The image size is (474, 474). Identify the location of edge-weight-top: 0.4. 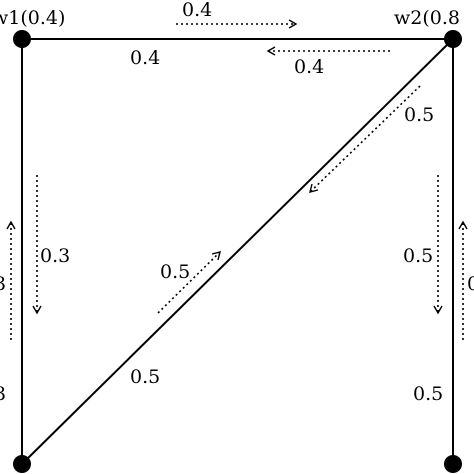
(145, 58).